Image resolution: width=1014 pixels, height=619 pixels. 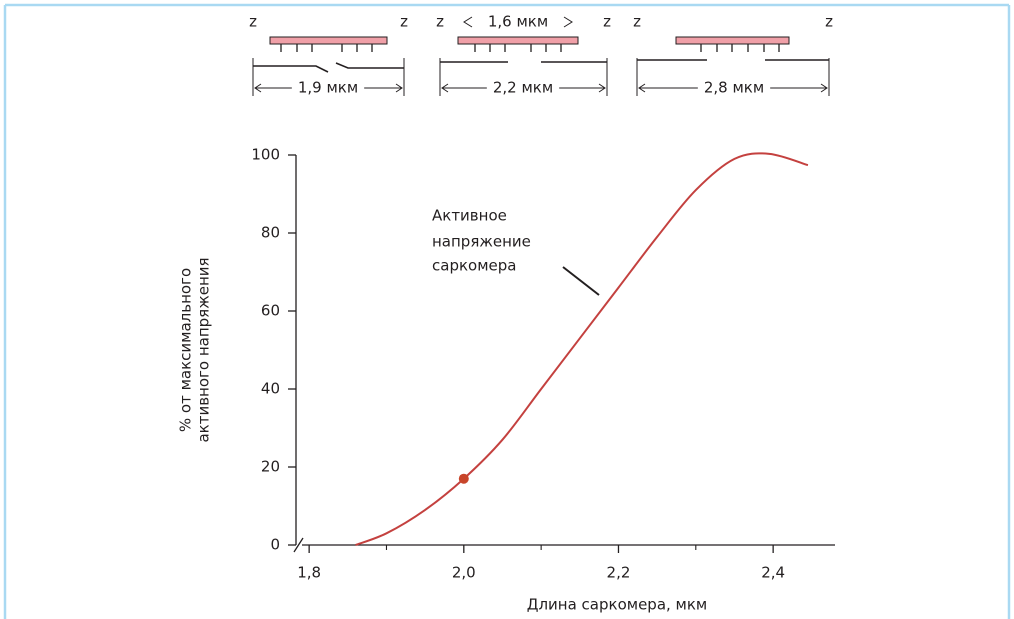 What do you see at coordinates (463, 478) in the screenshot?
I see `point-marker` at bounding box center [463, 478].